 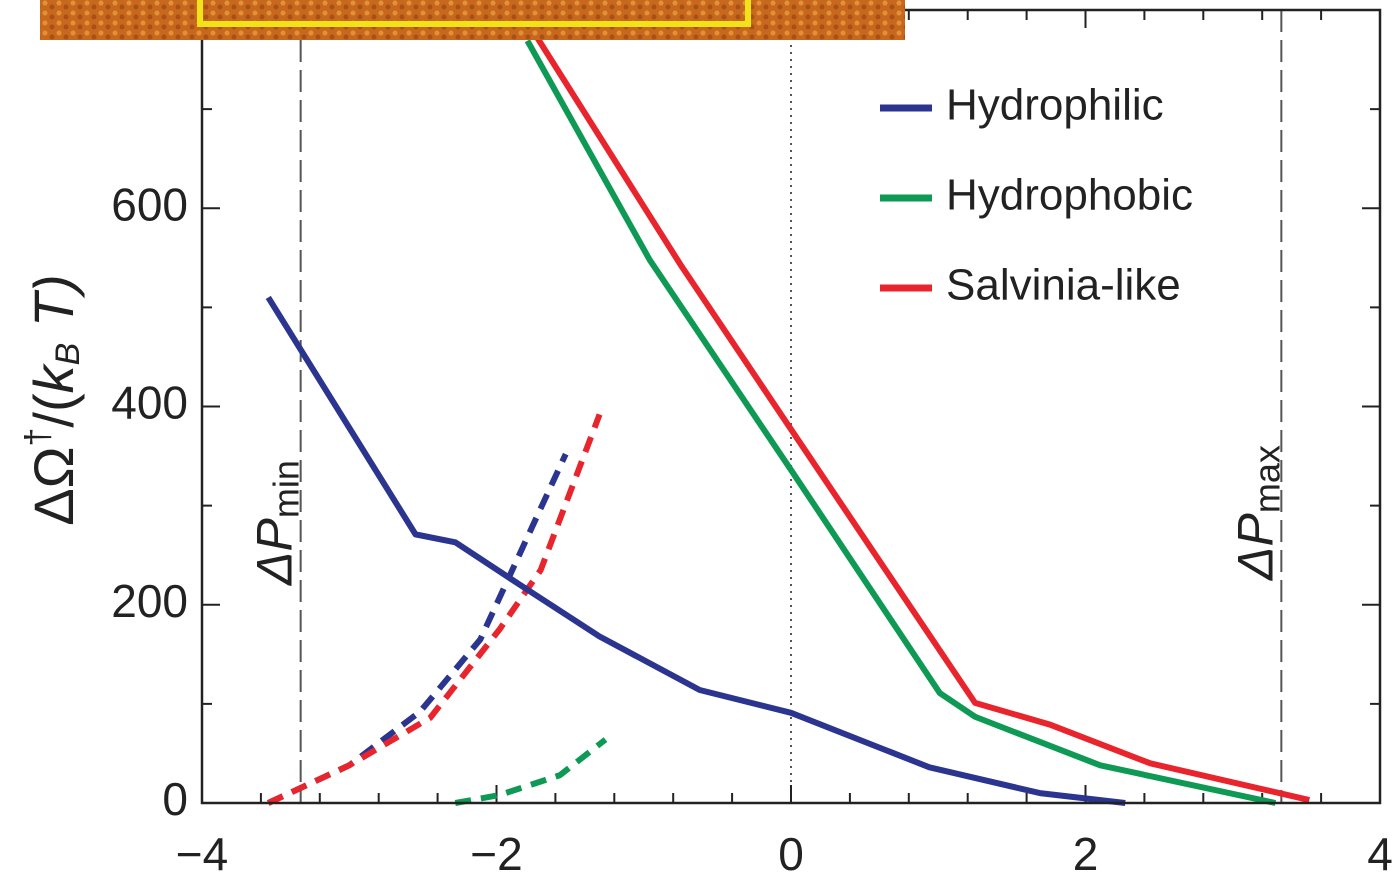 I want to click on y-label-mid: /(, so click(x=53, y=410).